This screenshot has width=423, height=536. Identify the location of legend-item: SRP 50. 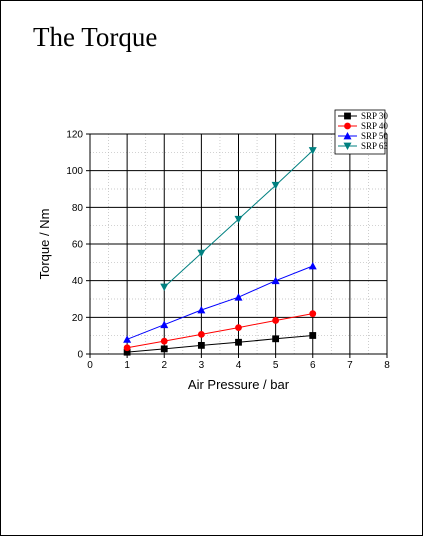
(363, 136).